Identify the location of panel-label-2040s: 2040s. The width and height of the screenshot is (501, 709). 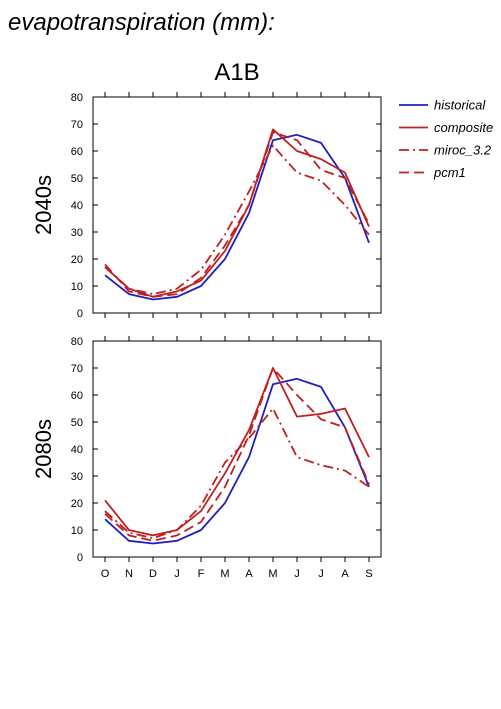
(43, 205).